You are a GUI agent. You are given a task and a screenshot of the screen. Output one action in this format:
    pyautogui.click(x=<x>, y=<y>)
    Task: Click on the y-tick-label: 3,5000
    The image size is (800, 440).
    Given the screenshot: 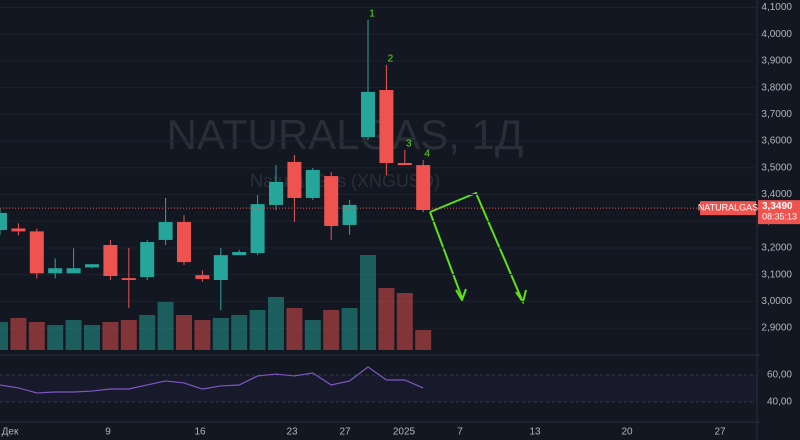 What is the action you would take?
    pyautogui.click(x=776, y=167)
    